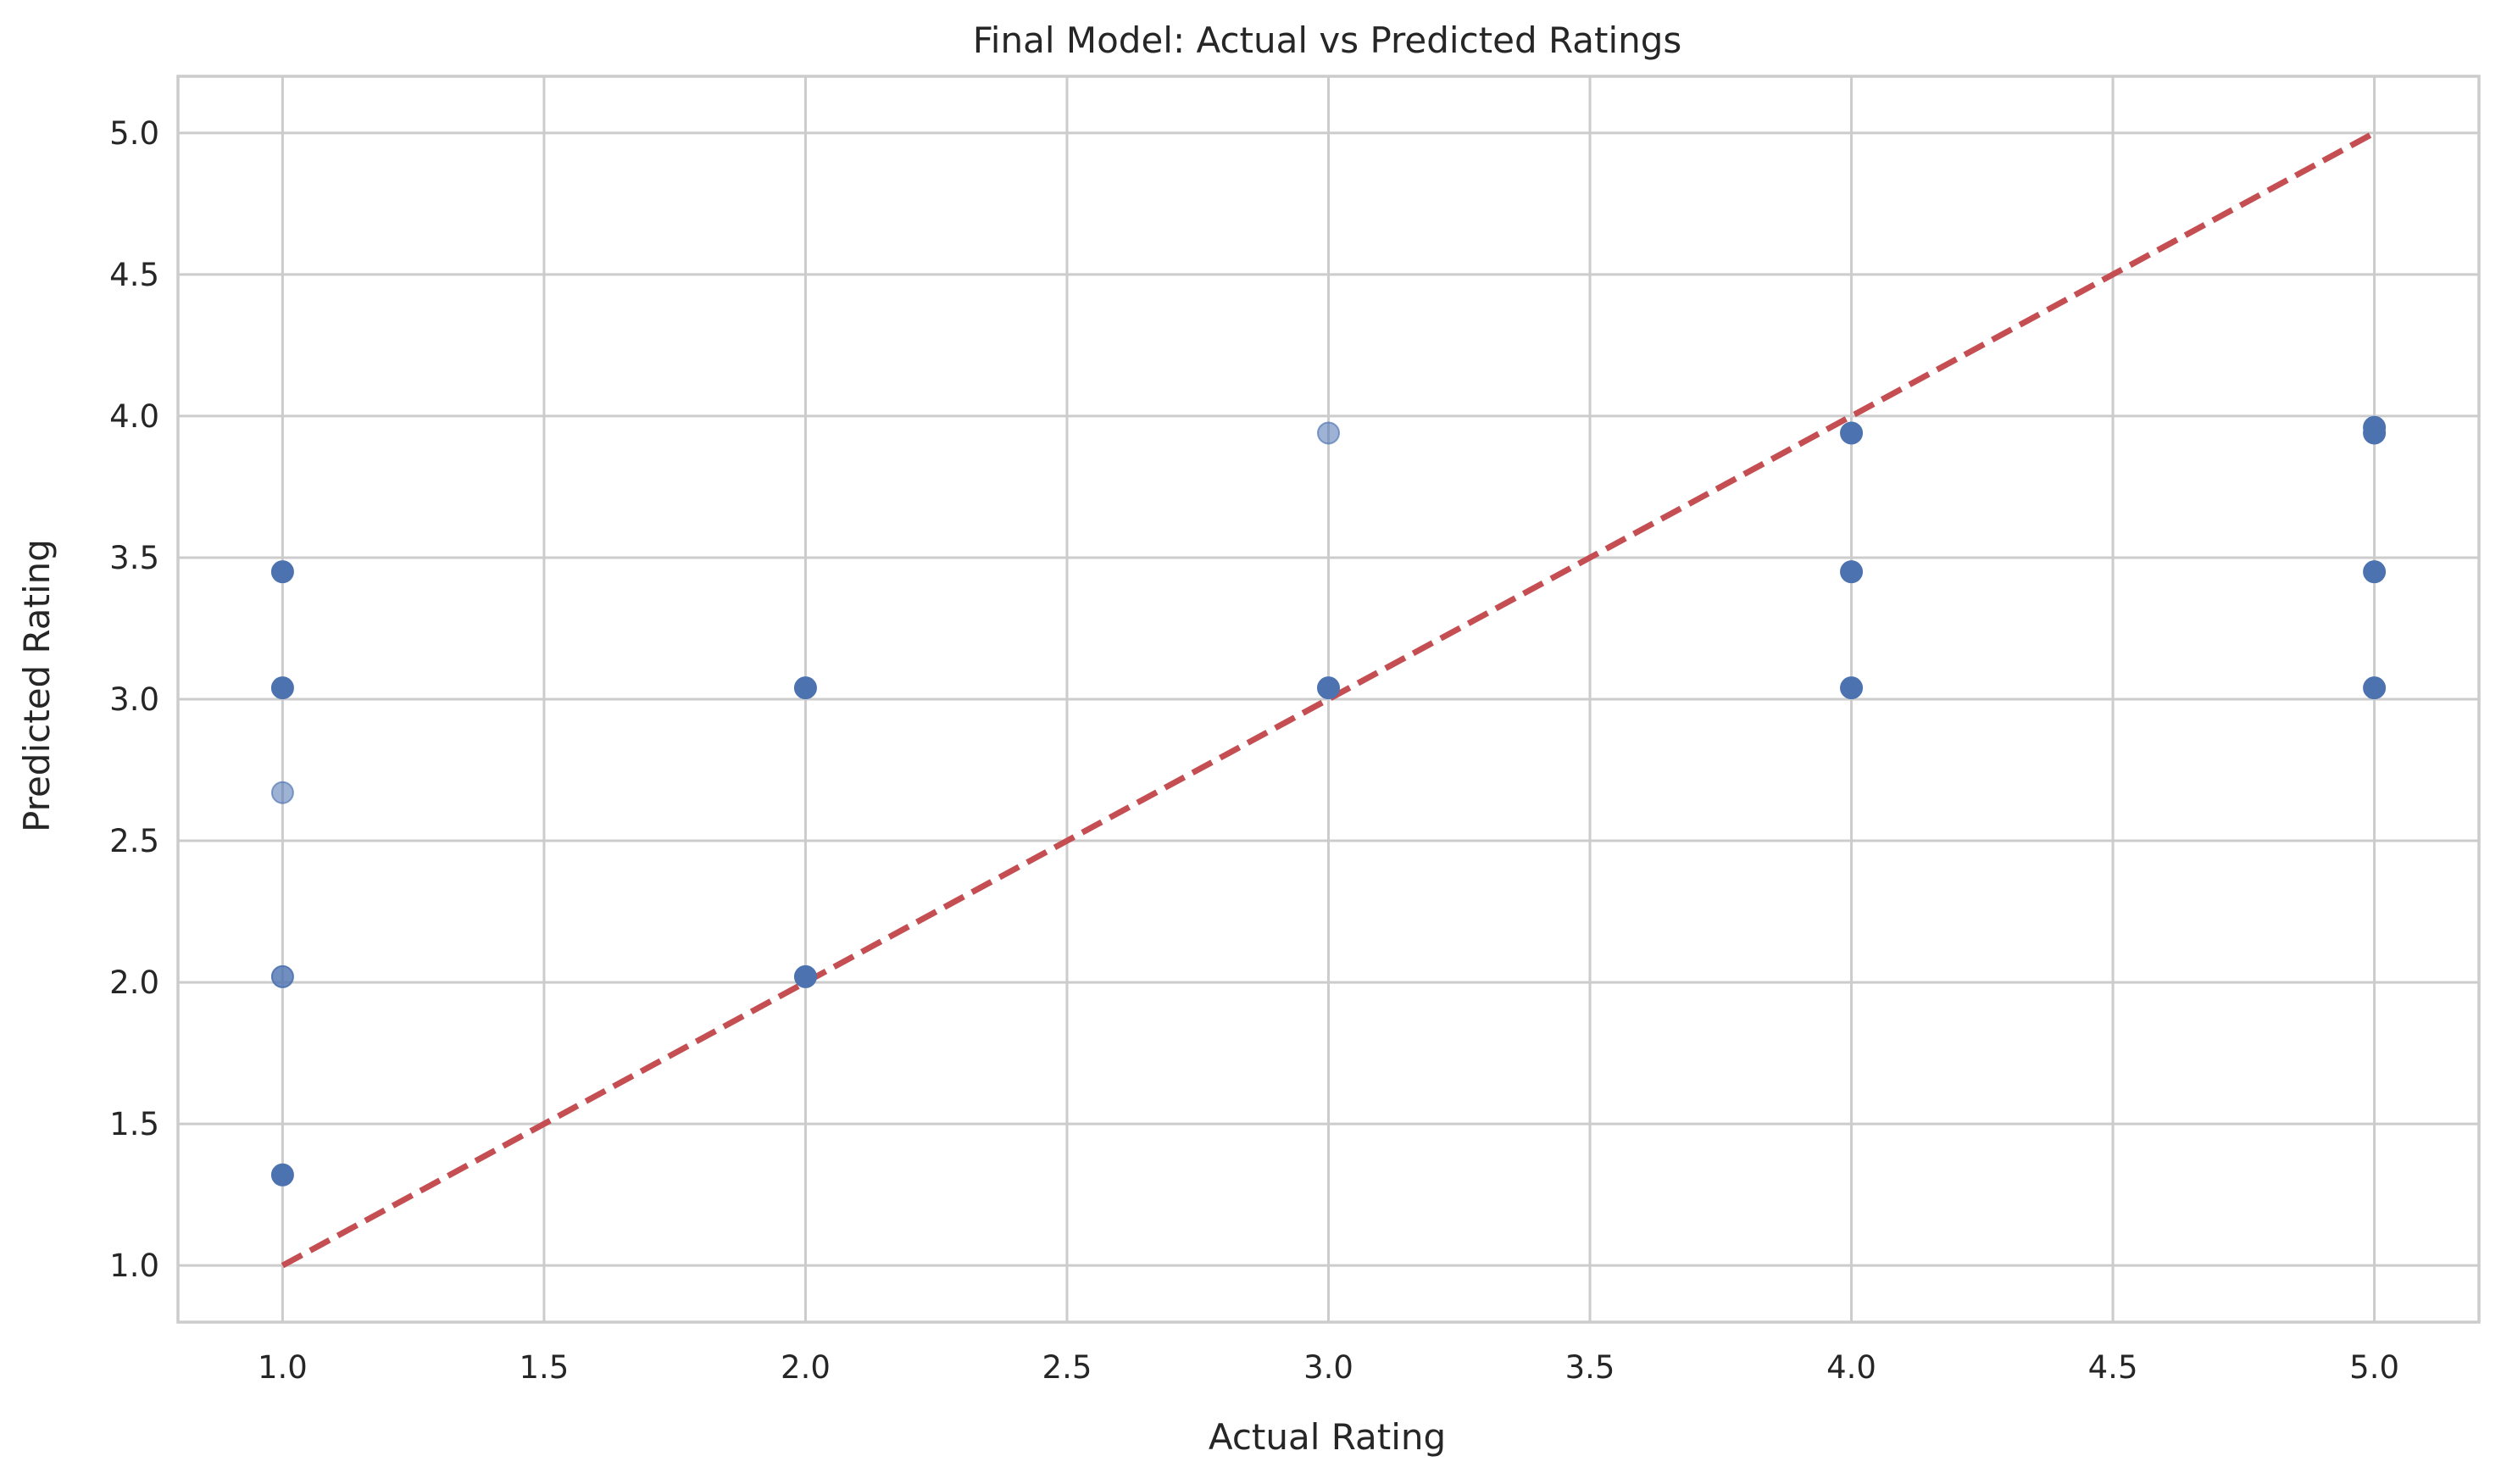 This screenshot has width=2501, height=1484. I want to click on x-tick-label: 4.5, so click(2113, 1367).